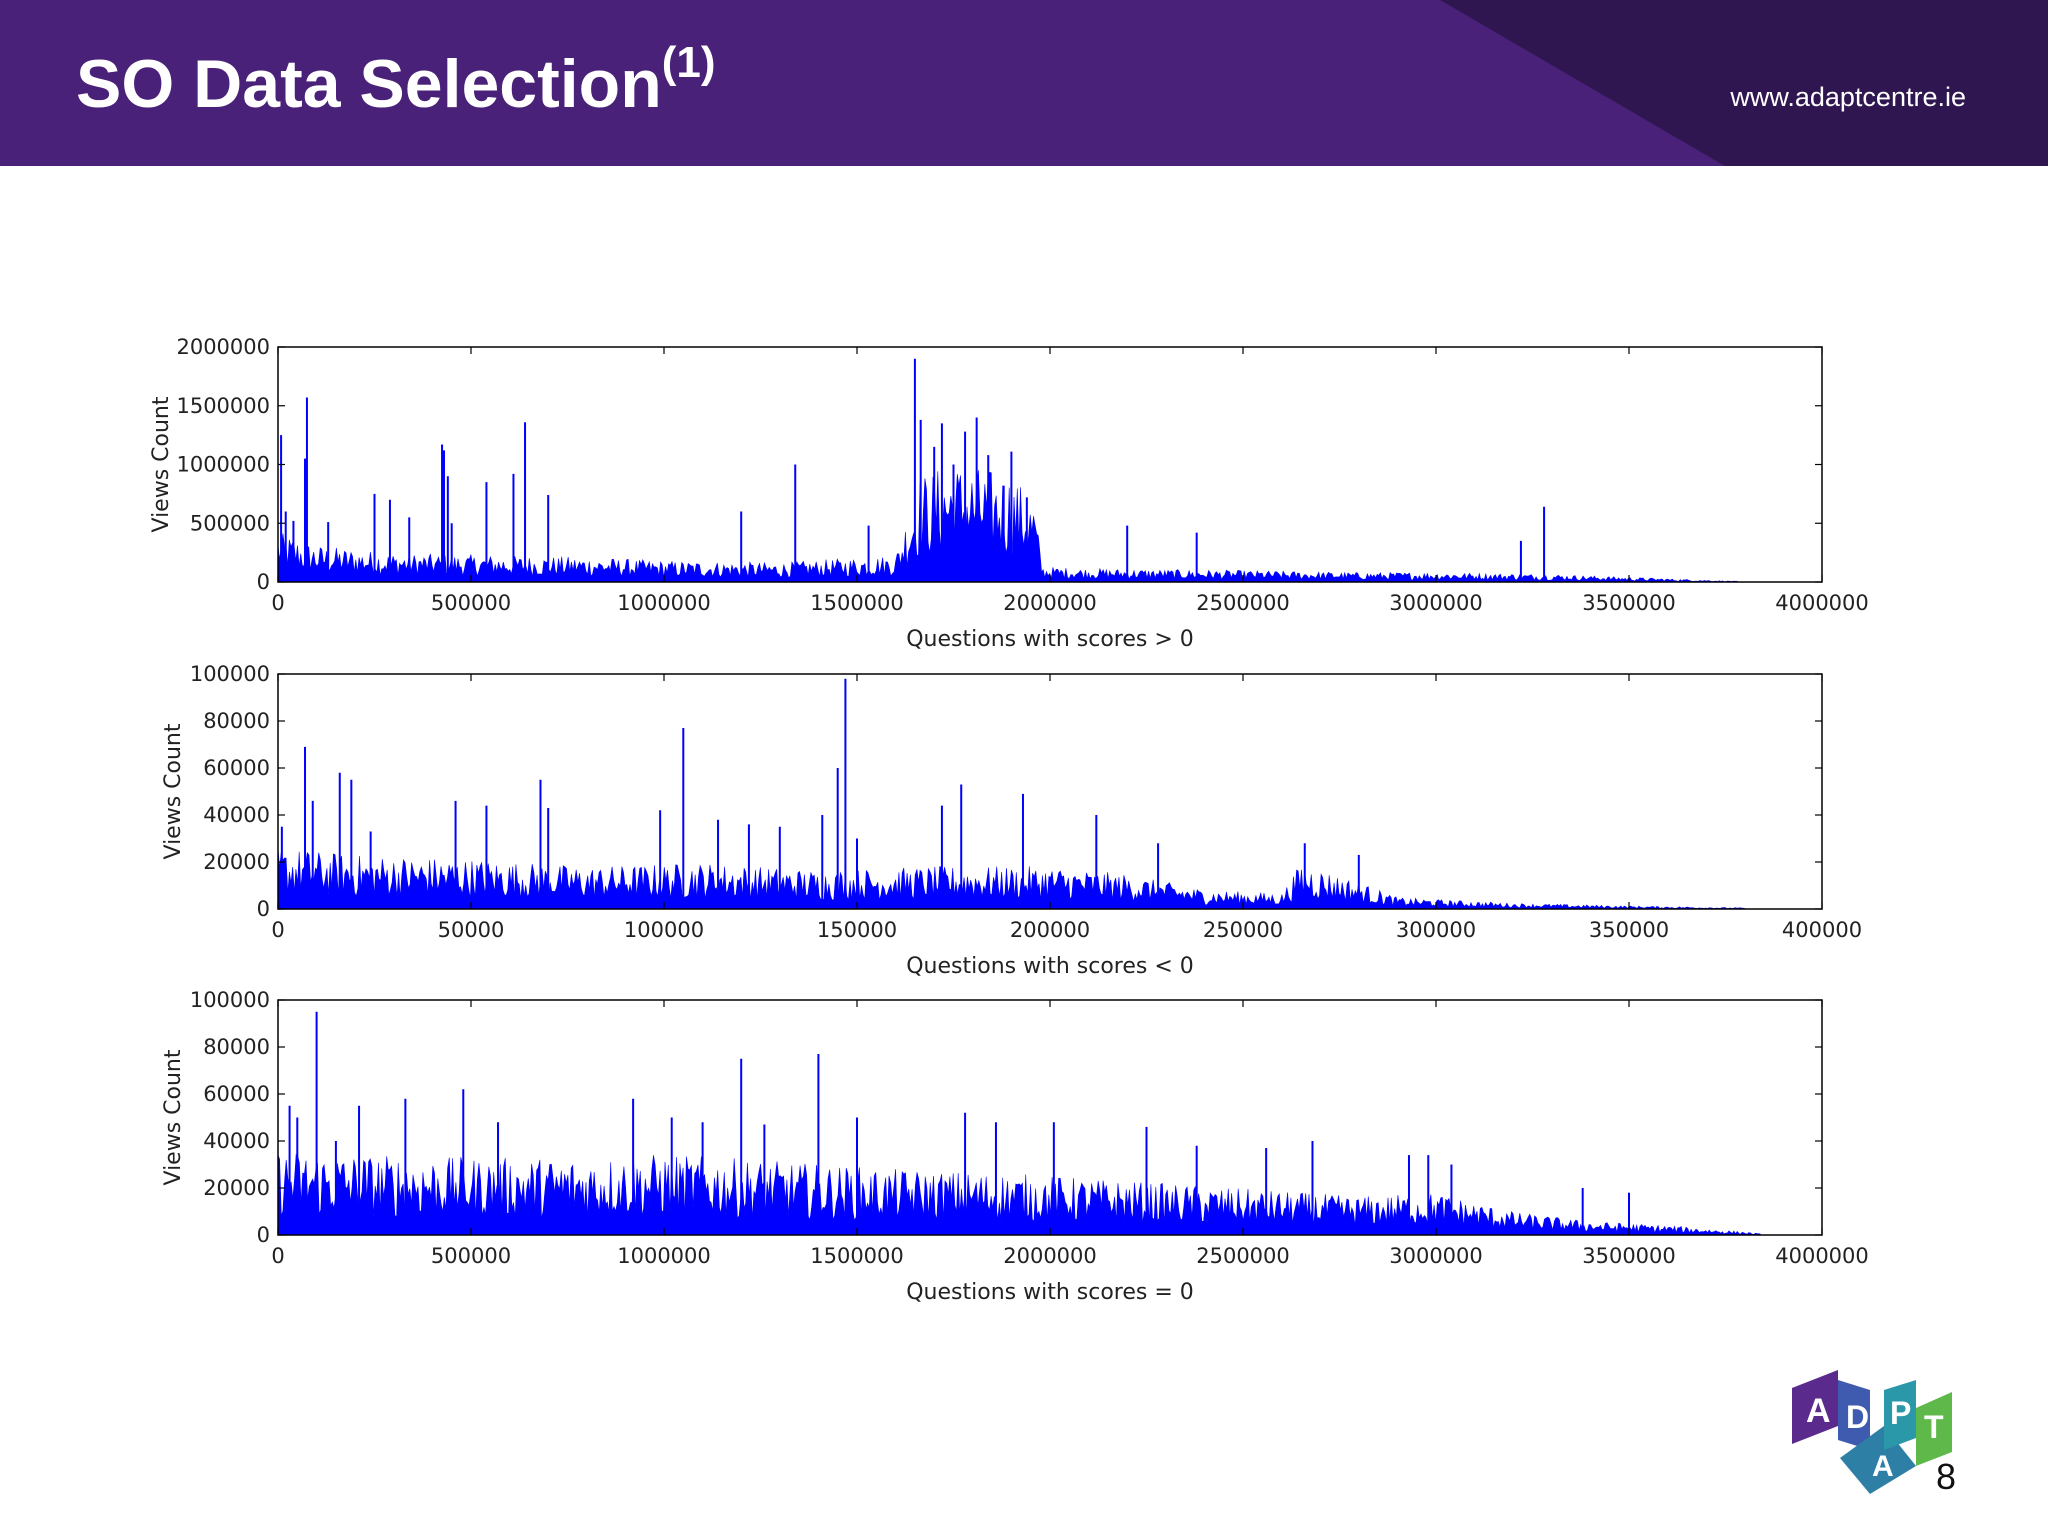 This screenshot has height=1536, width=2048. I want to click on x-tick-label: 300000, so click(1436, 930).